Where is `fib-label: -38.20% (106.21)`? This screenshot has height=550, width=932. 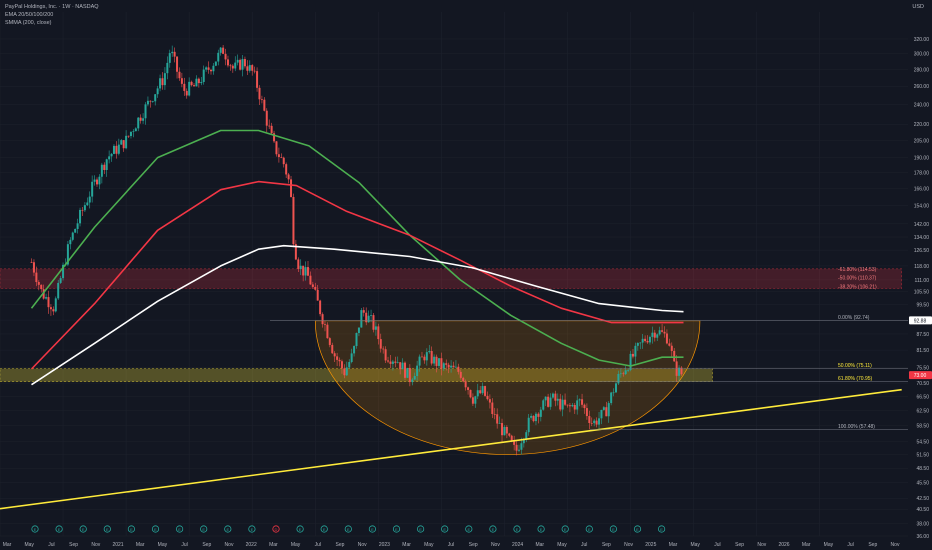
fib-label: -38.20% (106.21) is located at coordinates (857, 287).